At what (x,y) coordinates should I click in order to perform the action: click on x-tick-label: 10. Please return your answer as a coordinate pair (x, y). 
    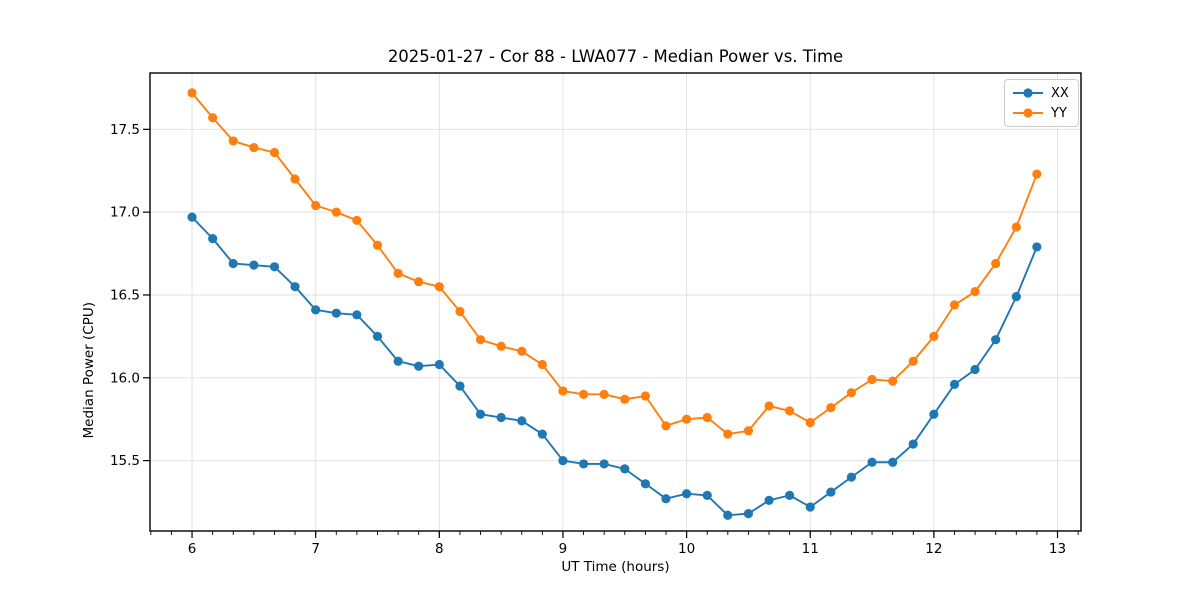
    Looking at the image, I should click on (686, 549).